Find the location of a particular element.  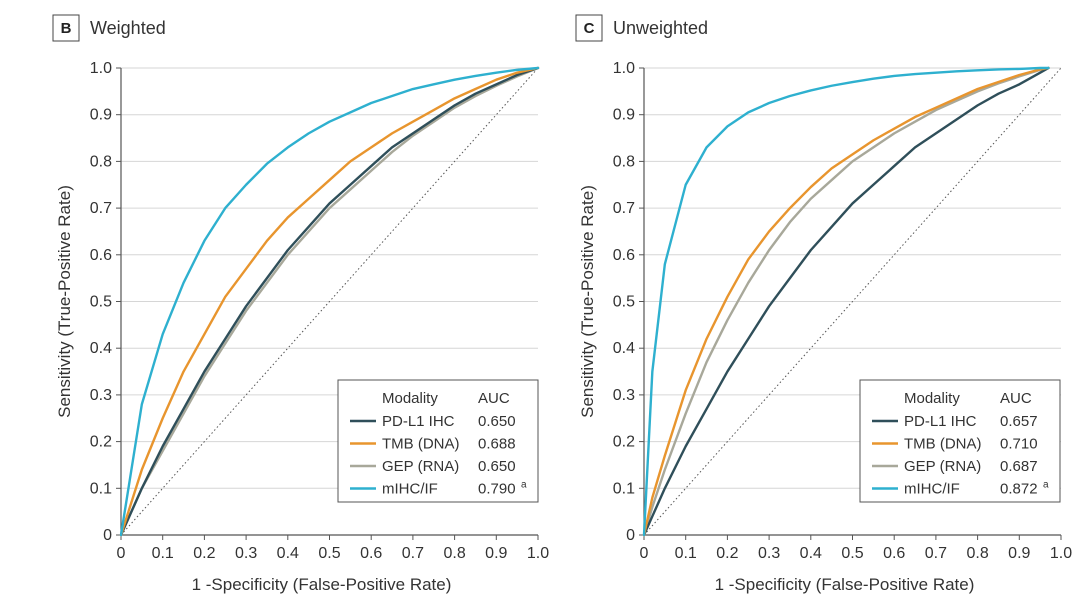

legend-auc-value: 0.687 is located at coordinates (1019, 466).